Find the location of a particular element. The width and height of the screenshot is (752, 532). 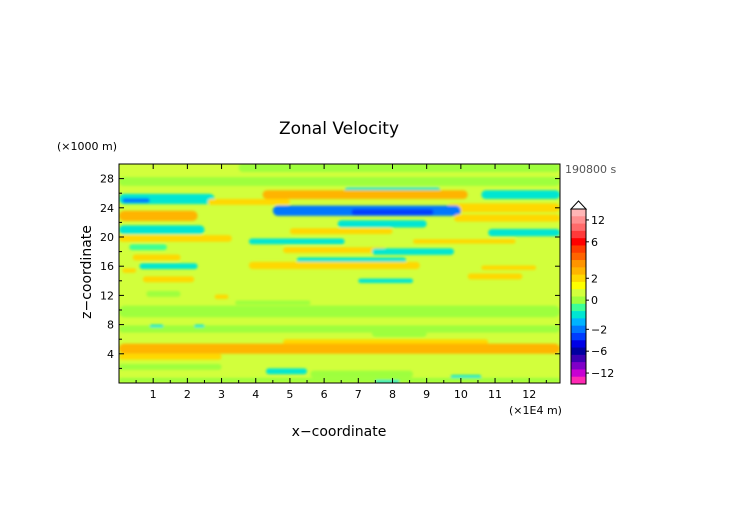

colorbar-tick-label: 0 is located at coordinates (594, 300).